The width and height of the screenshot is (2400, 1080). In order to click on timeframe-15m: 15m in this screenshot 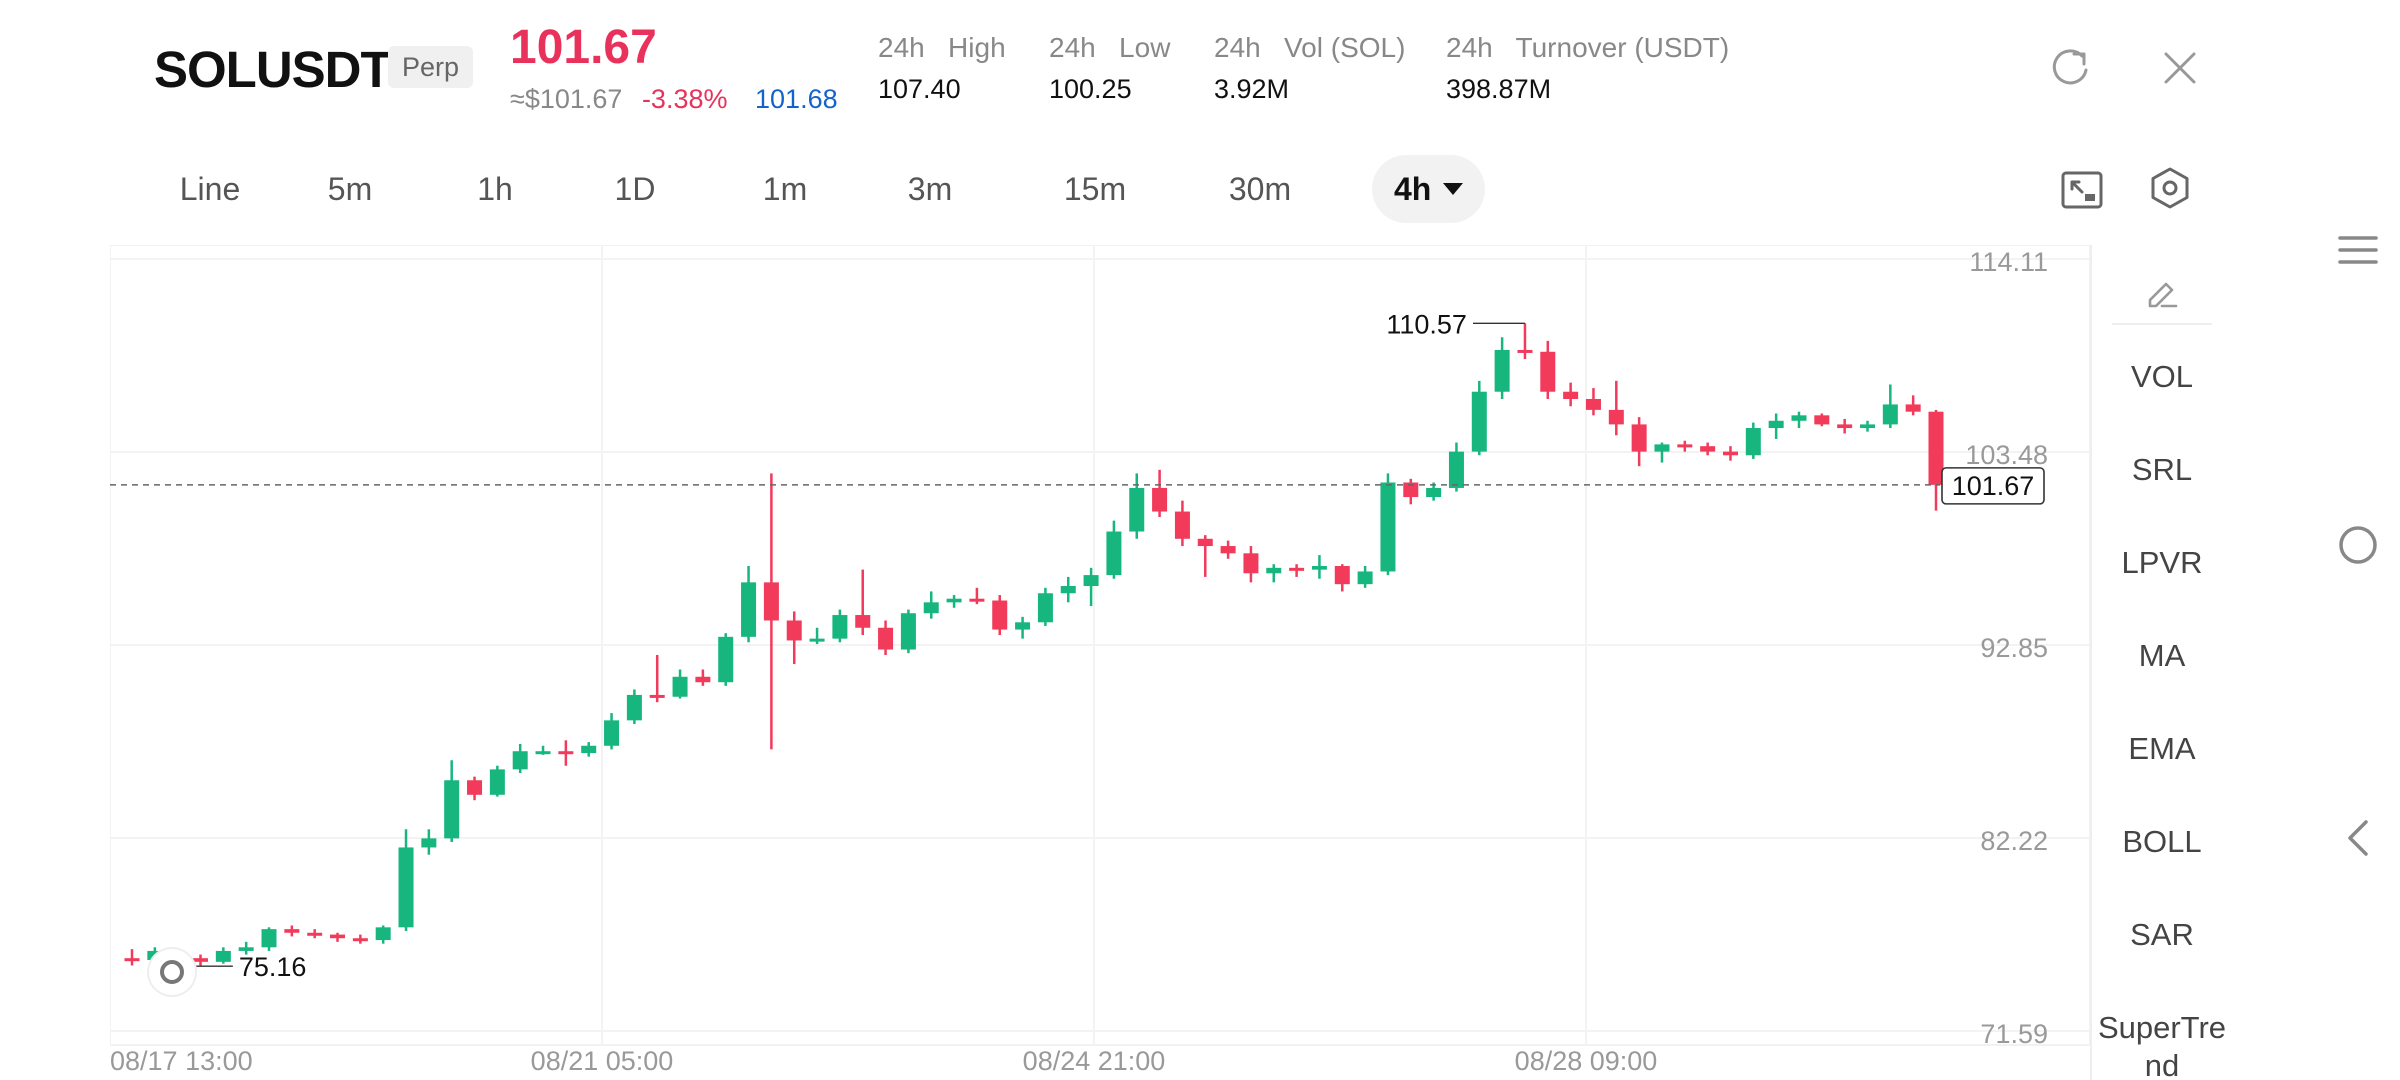, I will do `click(1095, 189)`.